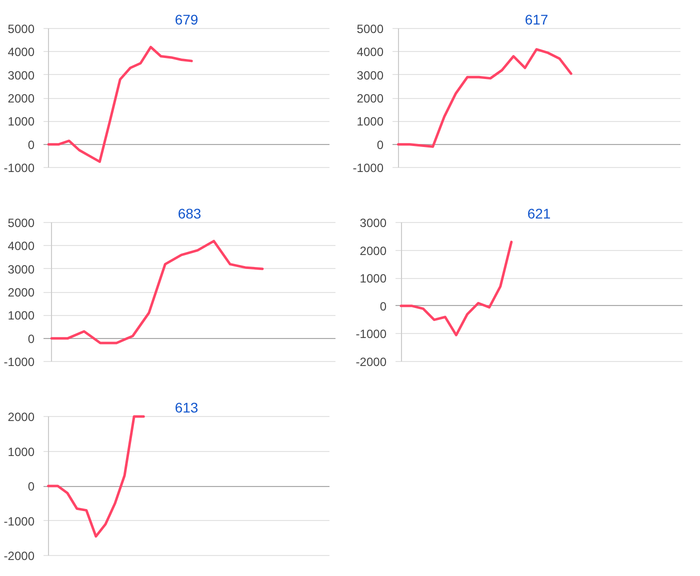 This screenshot has height=576, width=700. What do you see at coordinates (186, 20) in the screenshot?
I see `chart-title: 679` at bounding box center [186, 20].